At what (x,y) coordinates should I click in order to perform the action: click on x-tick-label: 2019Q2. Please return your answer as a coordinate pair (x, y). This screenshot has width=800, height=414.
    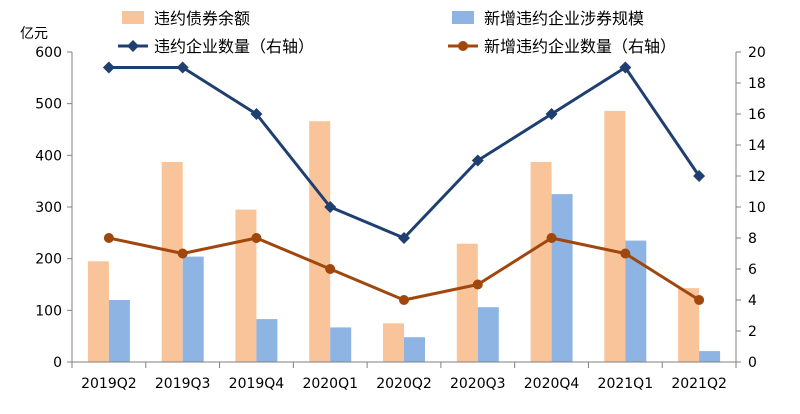
    Looking at the image, I should click on (109, 384).